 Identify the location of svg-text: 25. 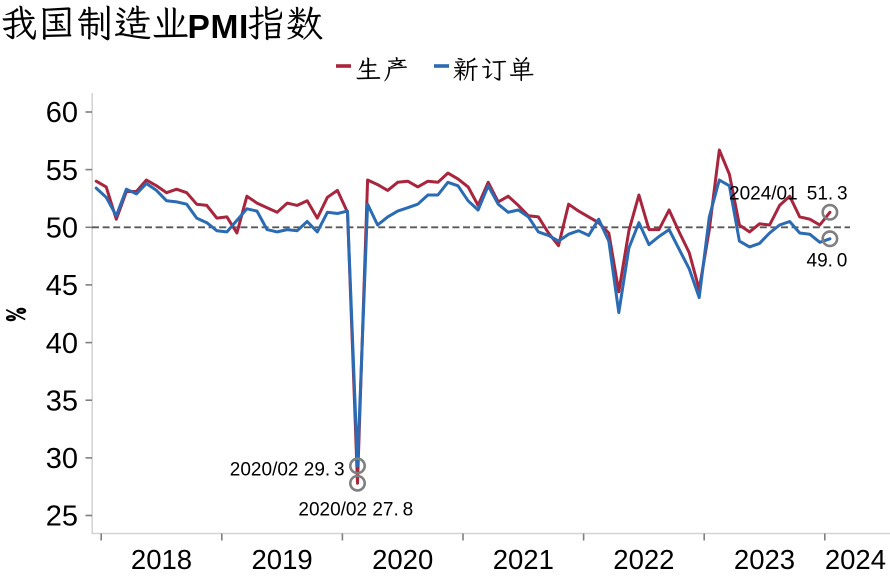
(62, 517).